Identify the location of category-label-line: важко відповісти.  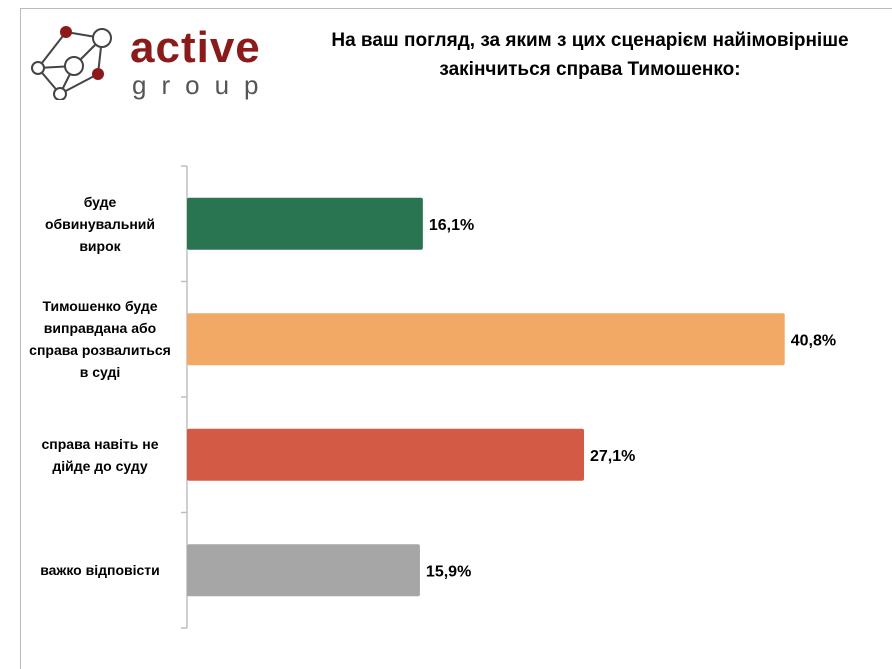
(100, 570).